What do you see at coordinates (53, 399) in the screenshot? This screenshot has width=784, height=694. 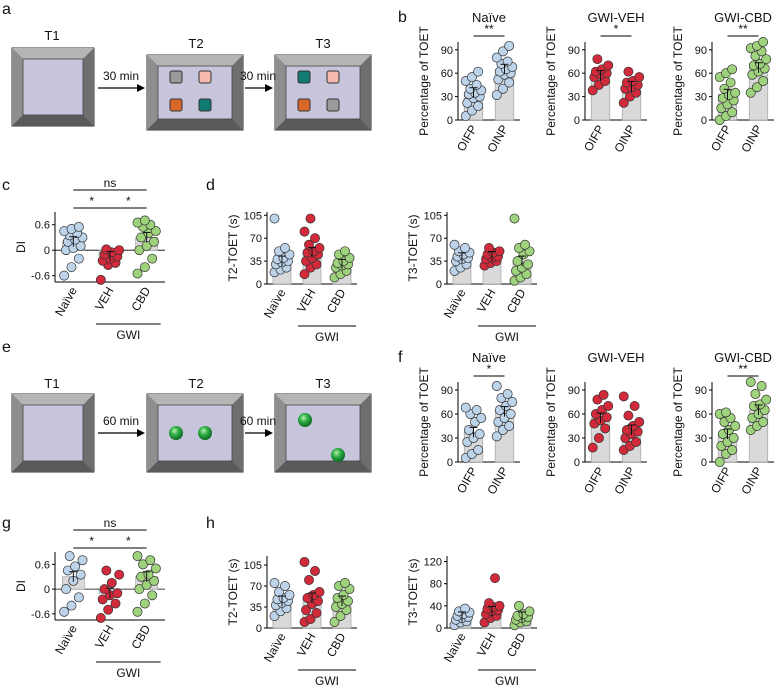 I see `arena-wall-top` at bounding box center [53, 399].